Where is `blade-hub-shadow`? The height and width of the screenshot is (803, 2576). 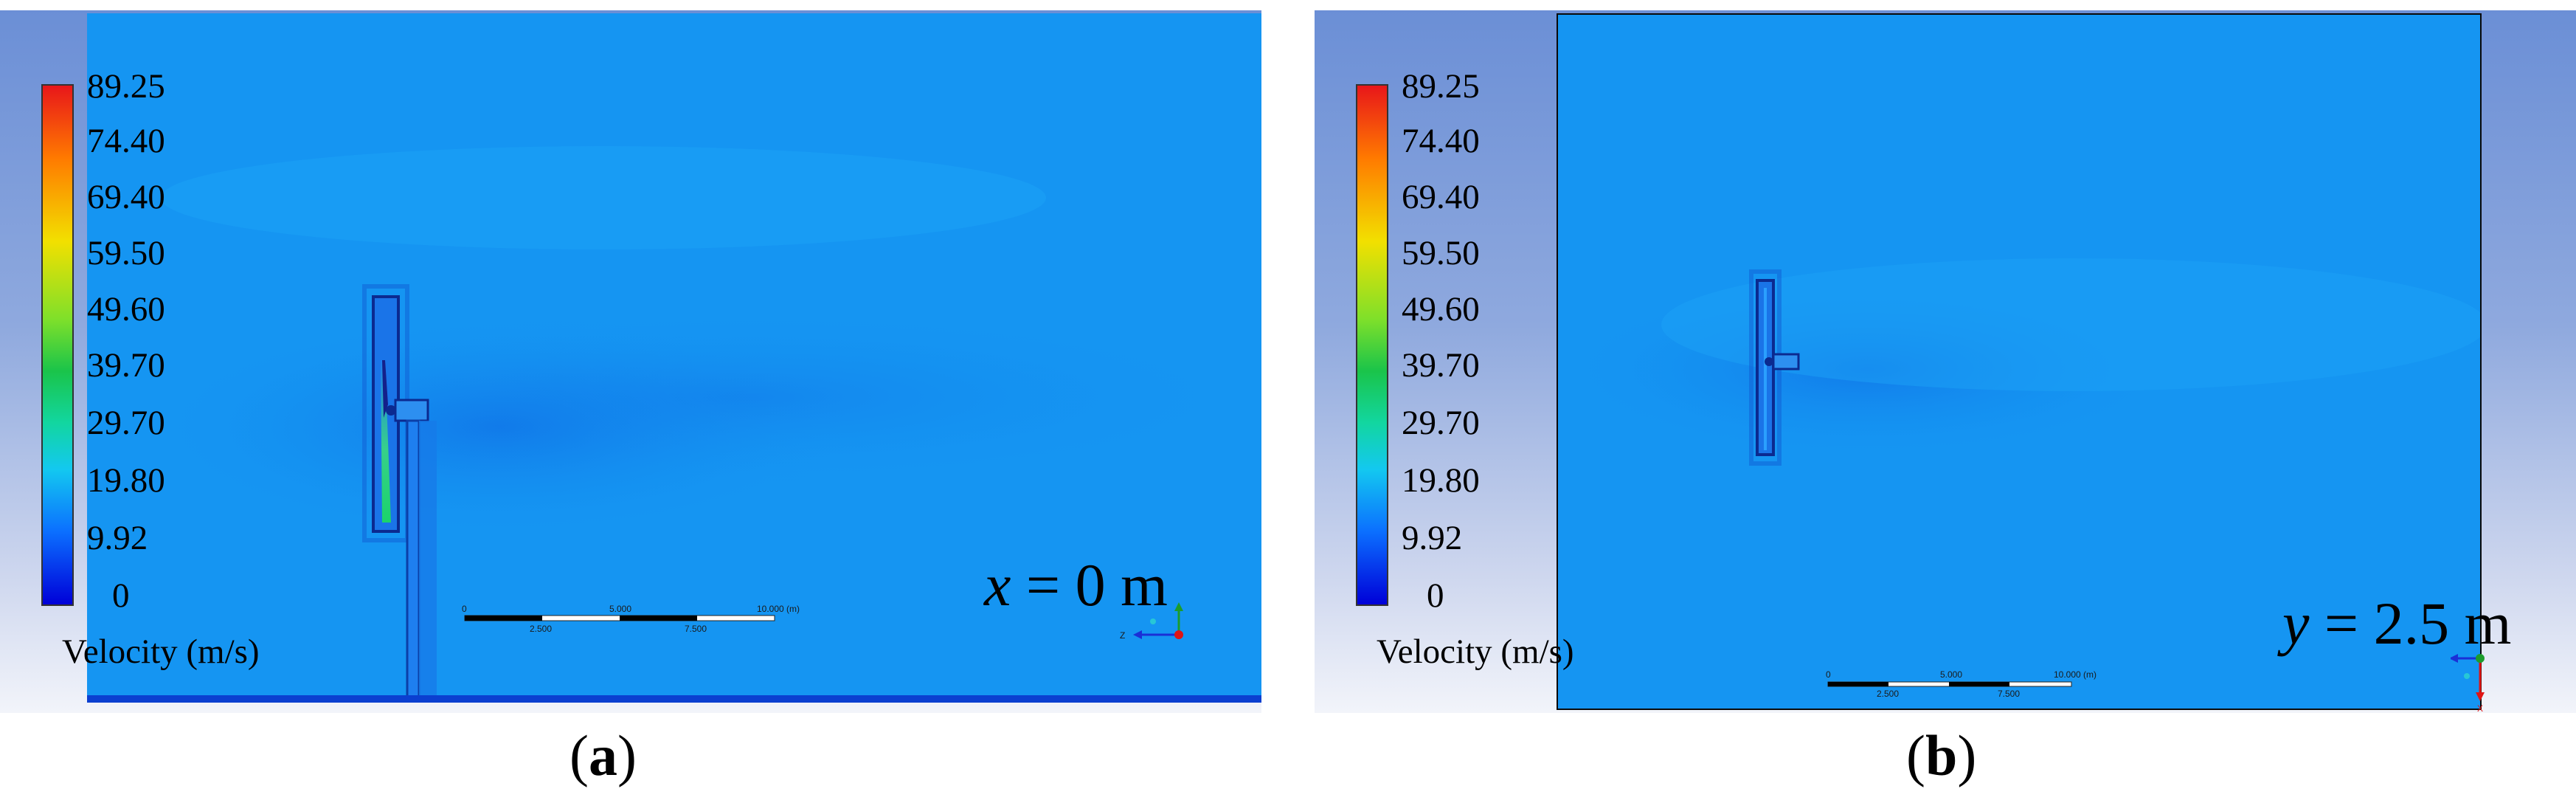 blade-hub-shadow is located at coordinates (385, 389).